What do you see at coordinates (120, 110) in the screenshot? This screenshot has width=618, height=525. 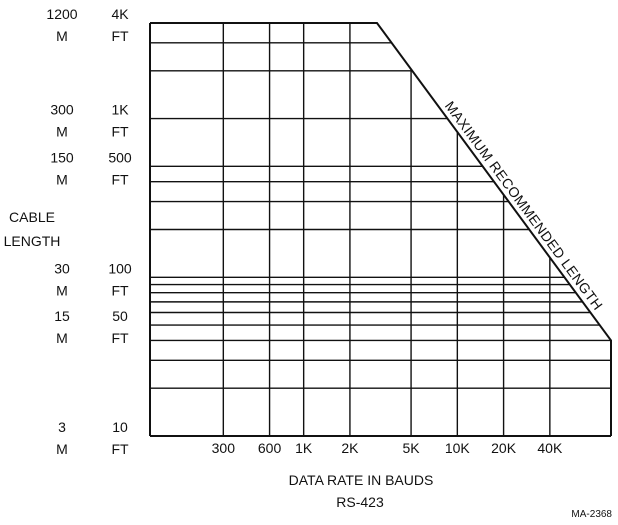 I see `y-tick-feet-value: 1K` at bounding box center [120, 110].